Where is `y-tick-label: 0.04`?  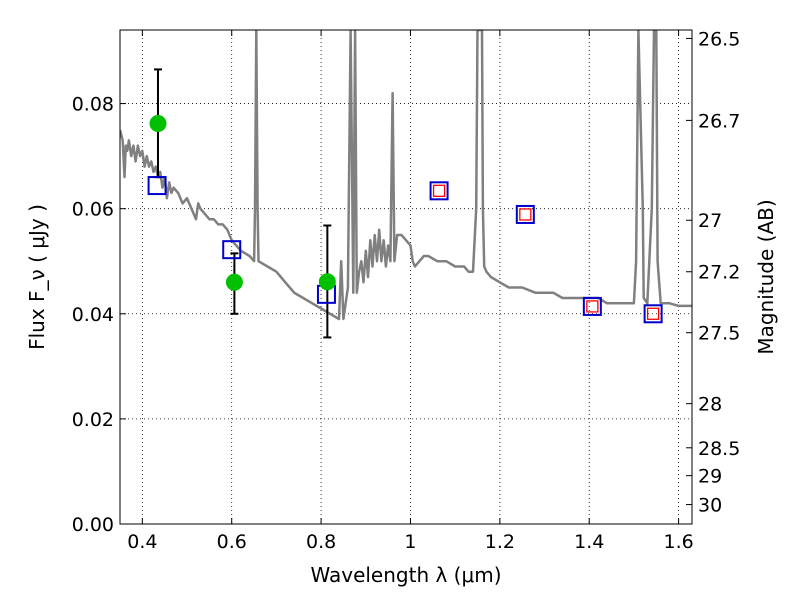 y-tick-label: 0.04 is located at coordinates (93, 315).